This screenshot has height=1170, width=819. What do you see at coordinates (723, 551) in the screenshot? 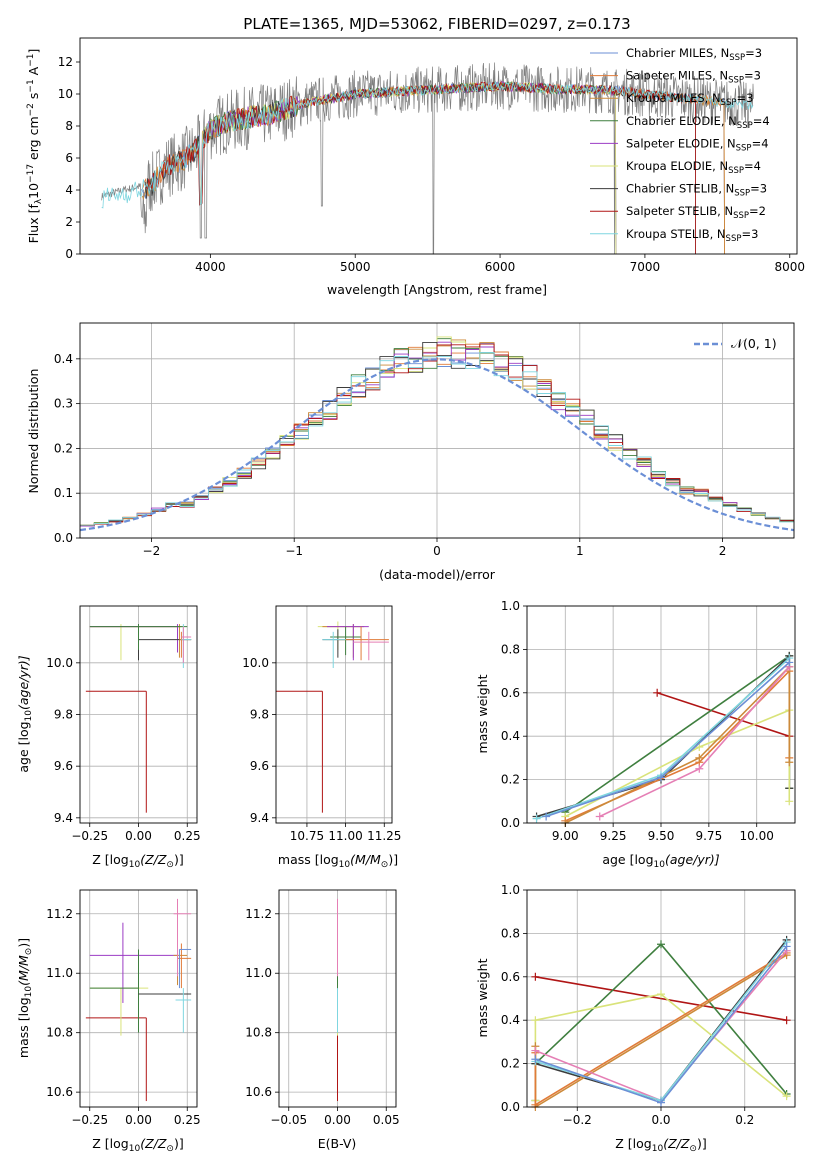
I see `x-tick-label: 2` at bounding box center [723, 551].